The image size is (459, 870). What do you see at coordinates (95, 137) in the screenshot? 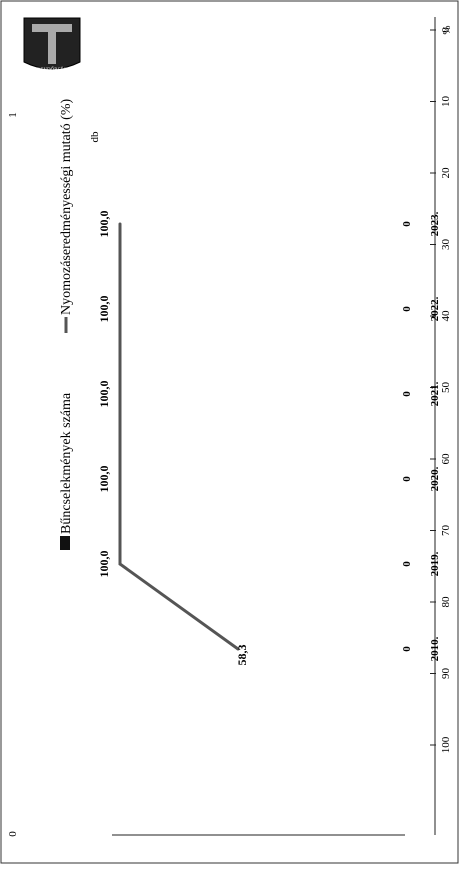
I see `left-axis-unit: db` at bounding box center [95, 137].